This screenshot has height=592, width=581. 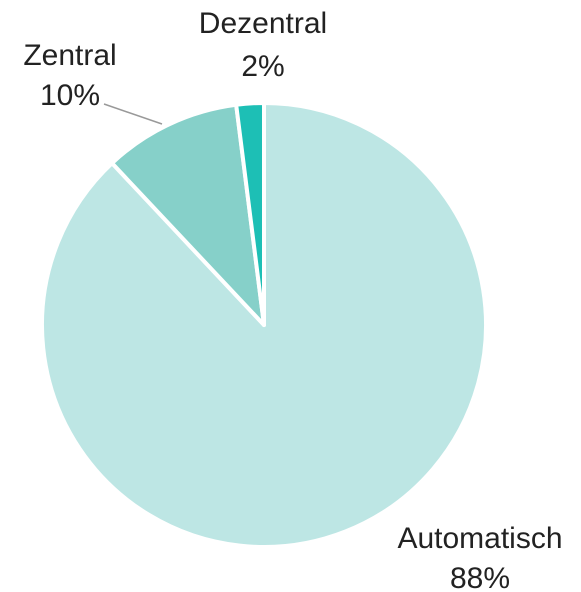 What do you see at coordinates (263, 23) in the screenshot?
I see `slice-label: Dezentral` at bounding box center [263, 23].